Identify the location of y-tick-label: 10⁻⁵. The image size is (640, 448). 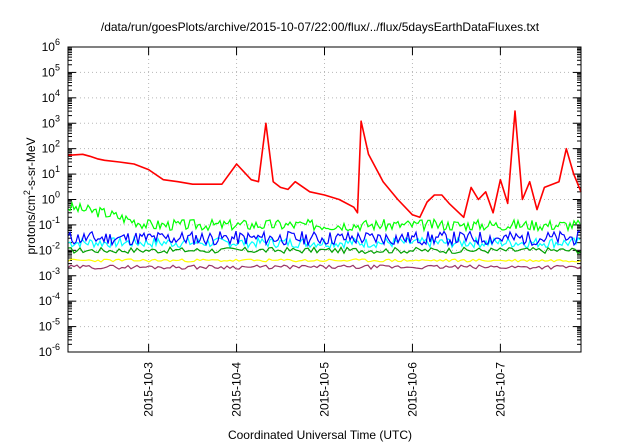
(49, 325).